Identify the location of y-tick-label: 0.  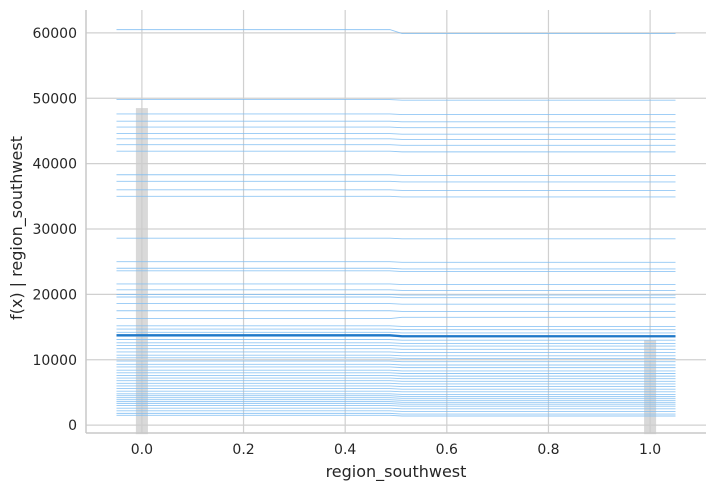
(72, 426).